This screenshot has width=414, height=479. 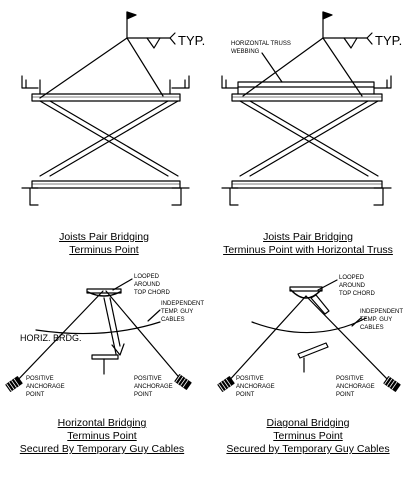 What do you see at coordinates (115, 322) in the screenshot?
I see `horizontal-bridging-member-edge` at bounding box center [115, 322].